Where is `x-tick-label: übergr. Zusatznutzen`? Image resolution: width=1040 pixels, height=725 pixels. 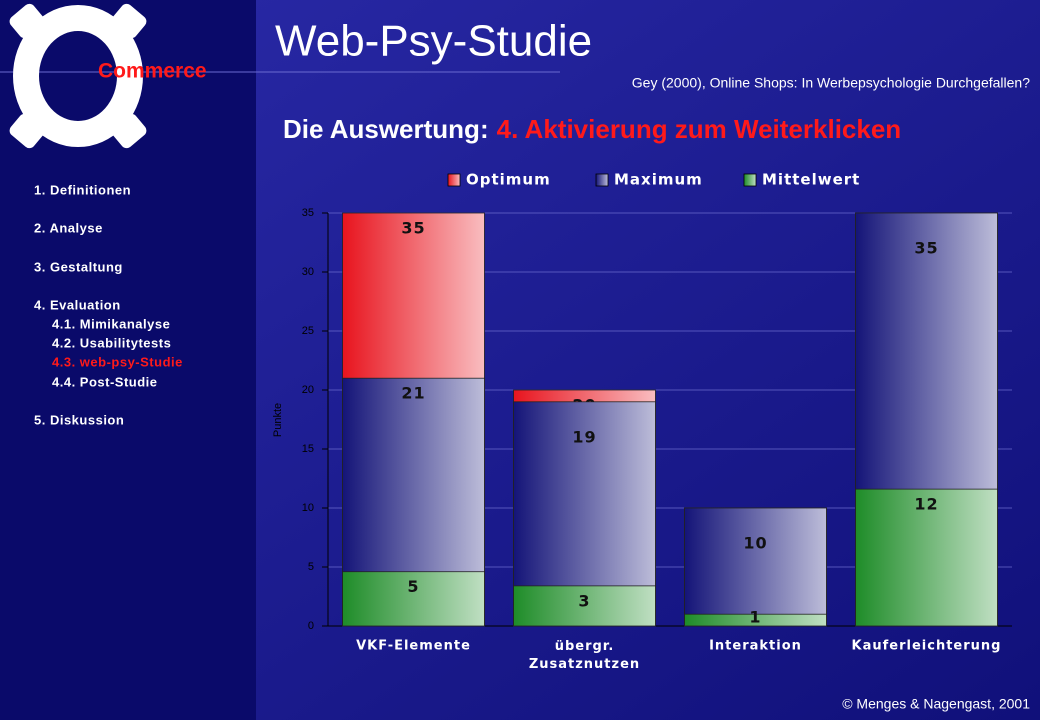
x-tick-label: übergr. Zusatznutzen is located at coordinates (584, 655).